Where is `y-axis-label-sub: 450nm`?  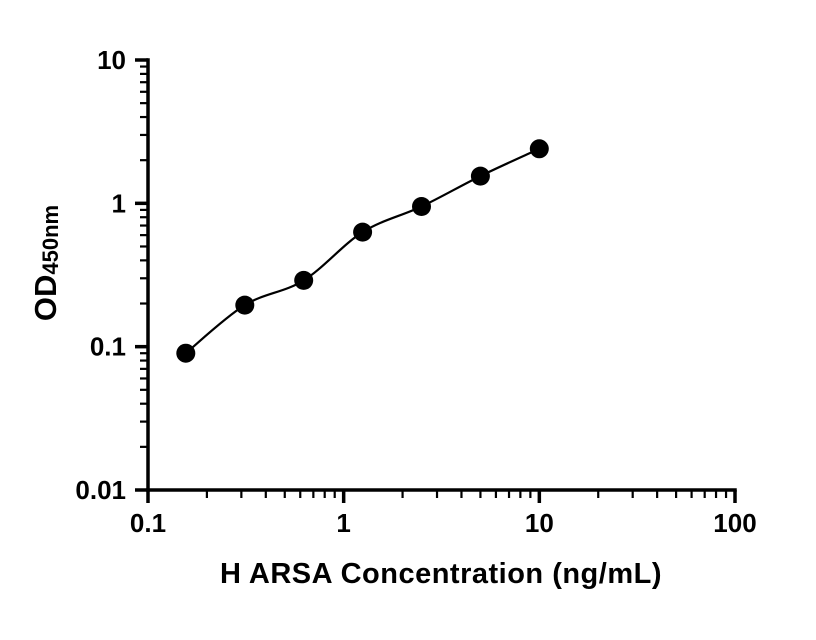 y-axis-label-sub: 450nm is located at coordinates (50, 239).